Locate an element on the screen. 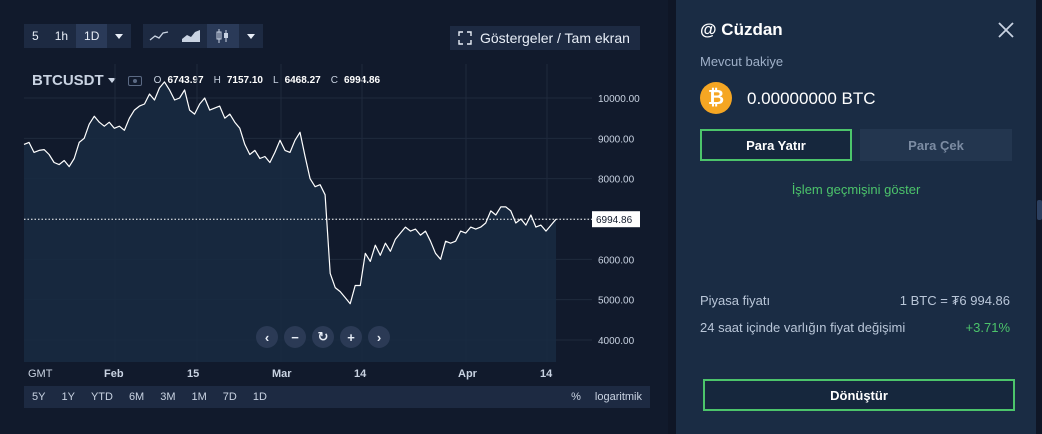 This screenshot has width=1042, height=434. range-3m-button: 3M is located at coordinates (168, 397).